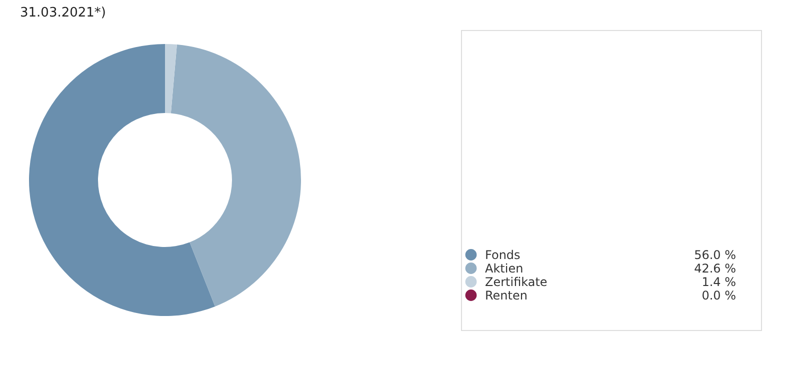 This screenshot has width=800, height=387. What do you see at coordinates (715, 255) in the screenshot?
I see `data-label: 56.0 %` at bounding box center [715, 255].